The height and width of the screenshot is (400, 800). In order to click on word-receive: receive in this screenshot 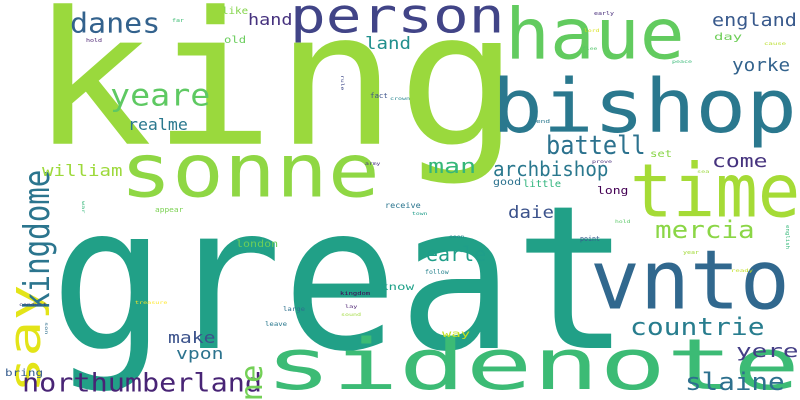, I will do `click(403, 206)`.